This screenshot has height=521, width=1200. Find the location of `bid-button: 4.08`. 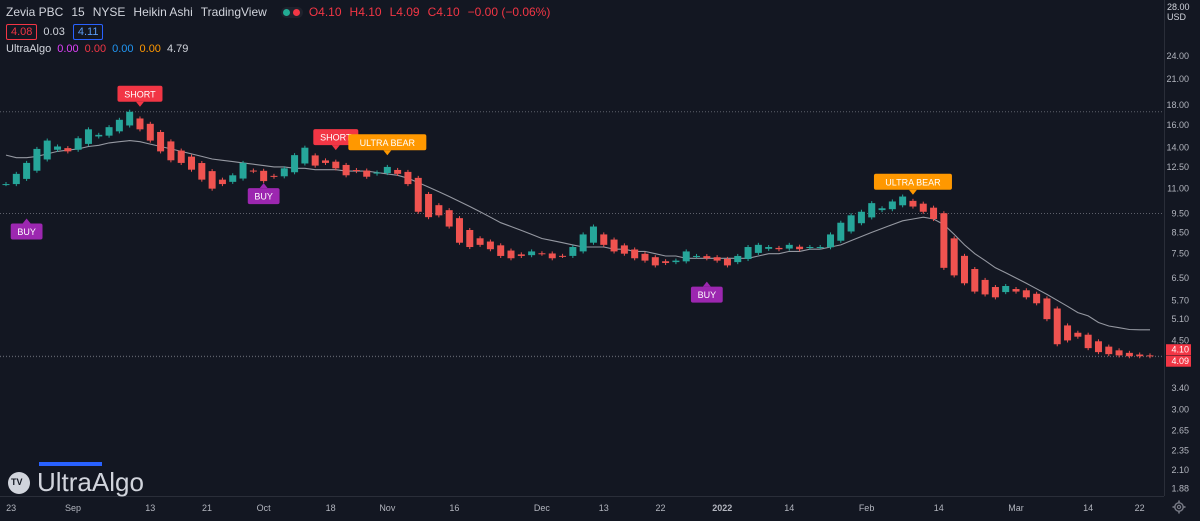

bid-button: 4.08 is located at coordinates (22, 32).